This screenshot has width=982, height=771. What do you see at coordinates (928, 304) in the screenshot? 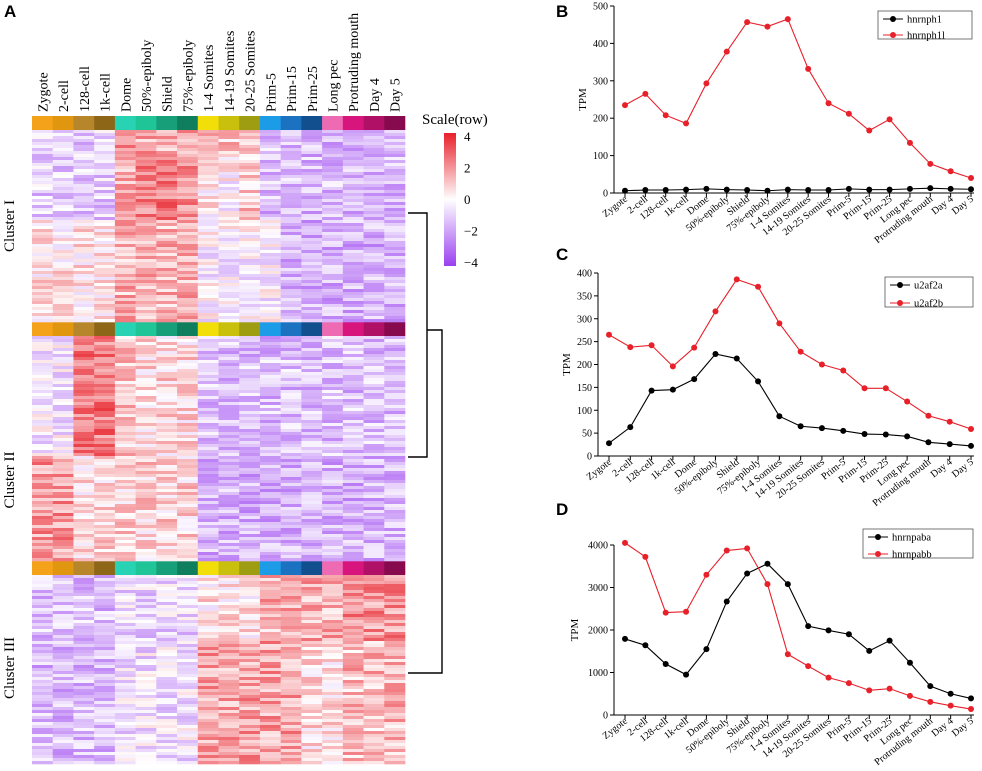
I see `legend-entry-label: u2af2b` at bounding box center [928, 304].